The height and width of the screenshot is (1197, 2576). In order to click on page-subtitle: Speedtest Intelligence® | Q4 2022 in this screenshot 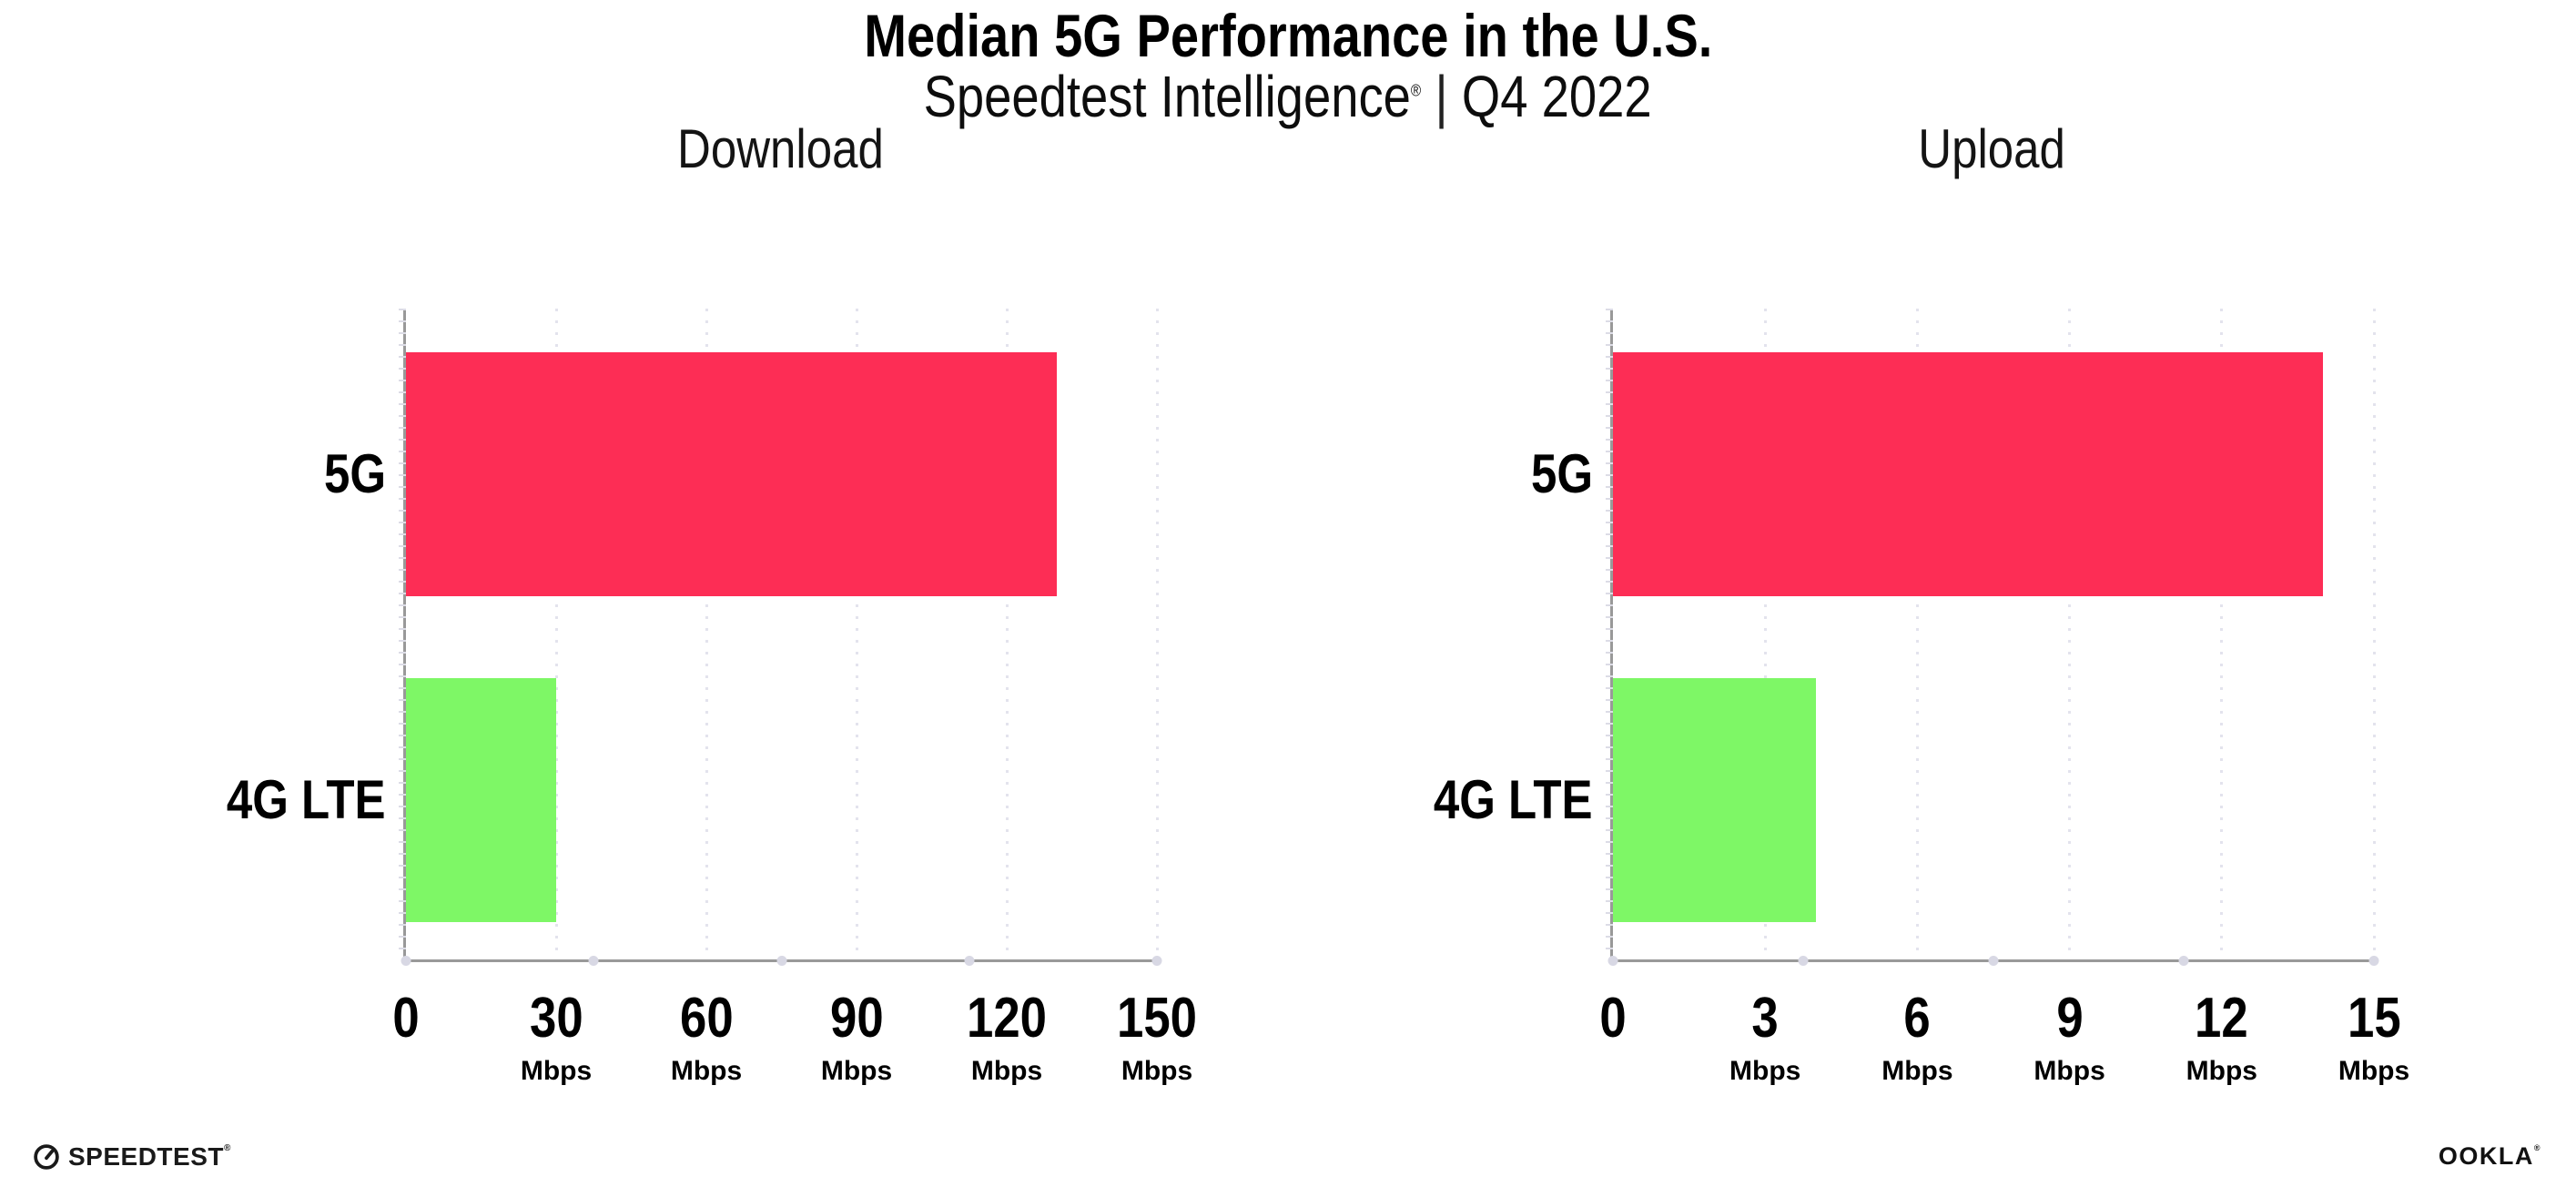, I will do `click(1288, 97)`.